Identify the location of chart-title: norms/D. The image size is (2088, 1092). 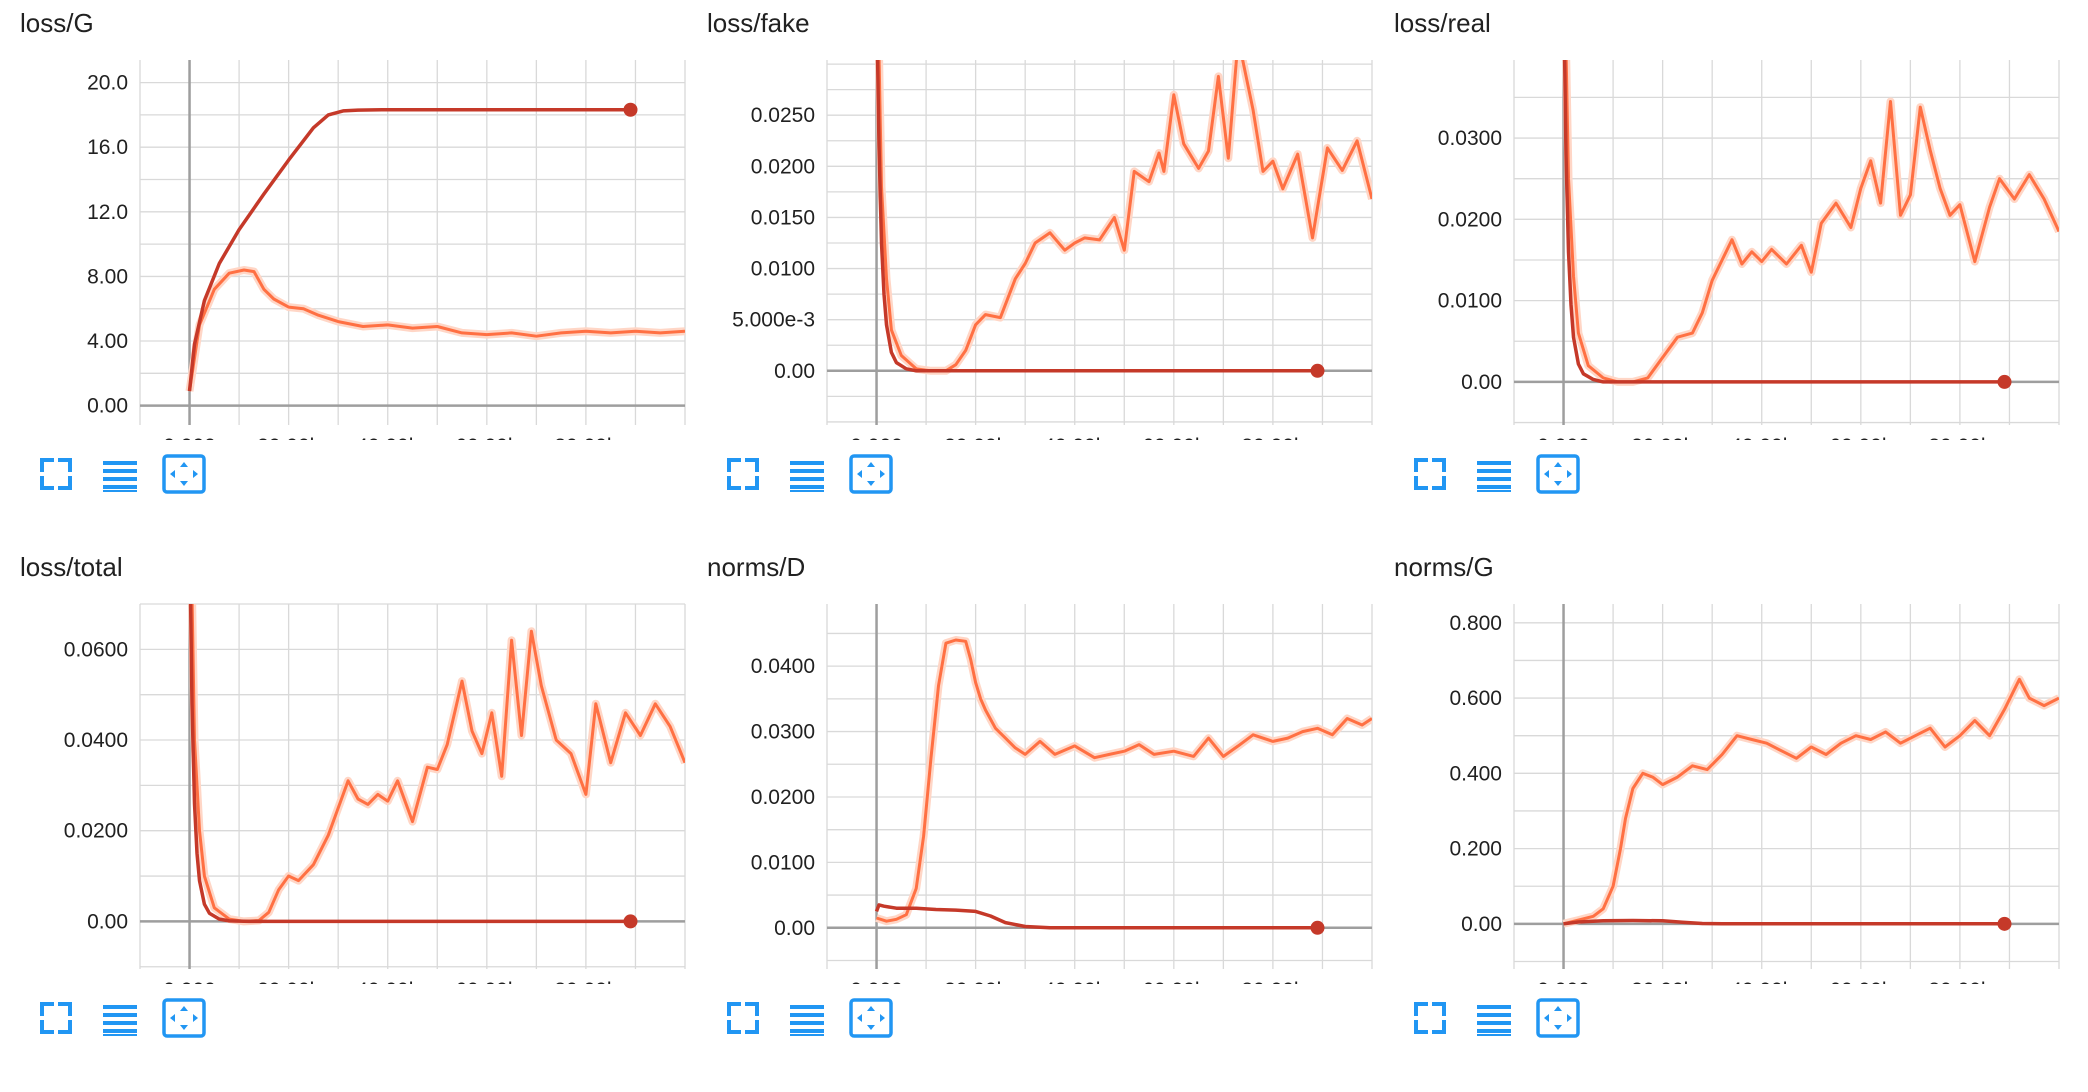
(756, 567).